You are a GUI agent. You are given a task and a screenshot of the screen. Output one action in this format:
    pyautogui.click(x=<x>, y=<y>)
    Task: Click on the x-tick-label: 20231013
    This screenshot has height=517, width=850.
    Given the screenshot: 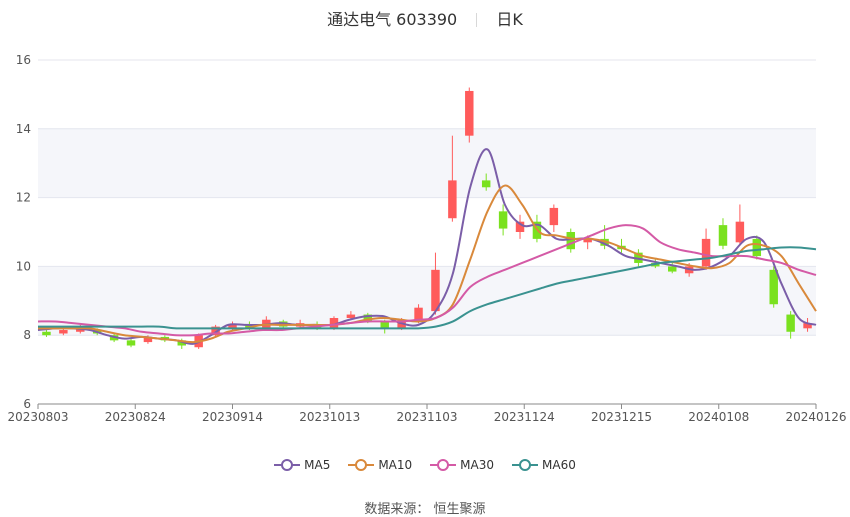 What is the action you would take?
    pyautogui.click(x=329, y=417)
    